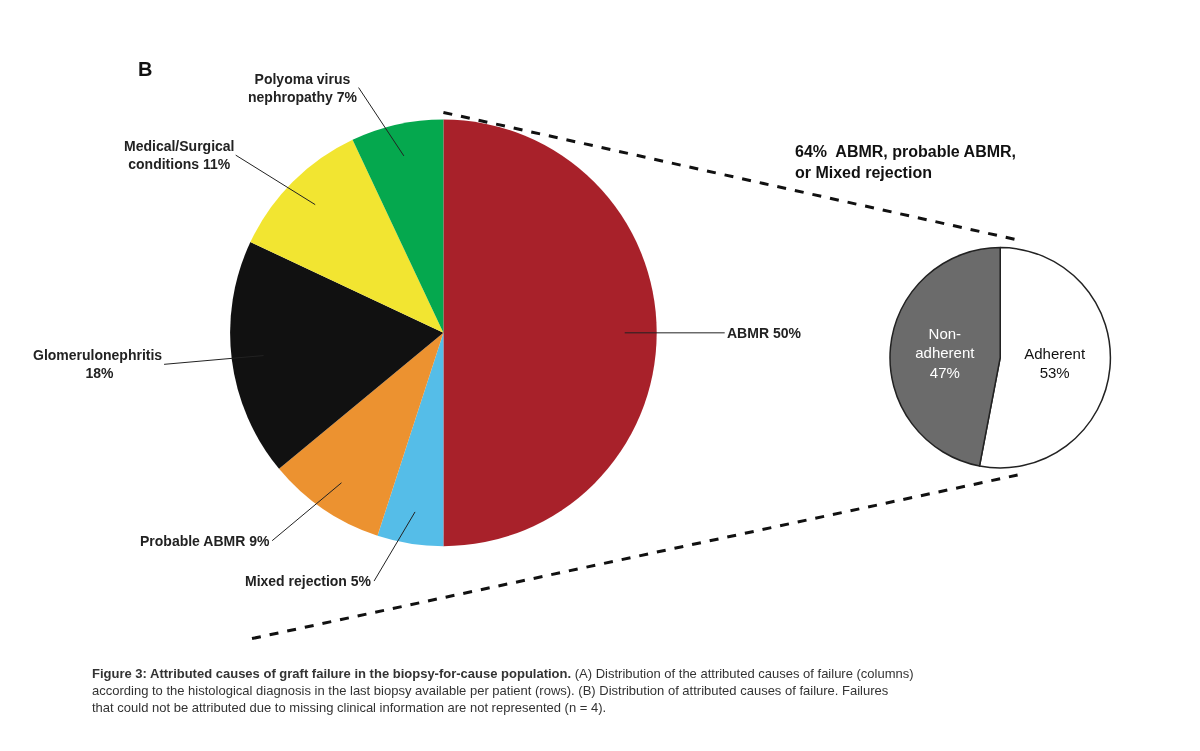  Describe the element at coordinates (145, 69) in the screenshot. I see `chart-title: B` at that location.